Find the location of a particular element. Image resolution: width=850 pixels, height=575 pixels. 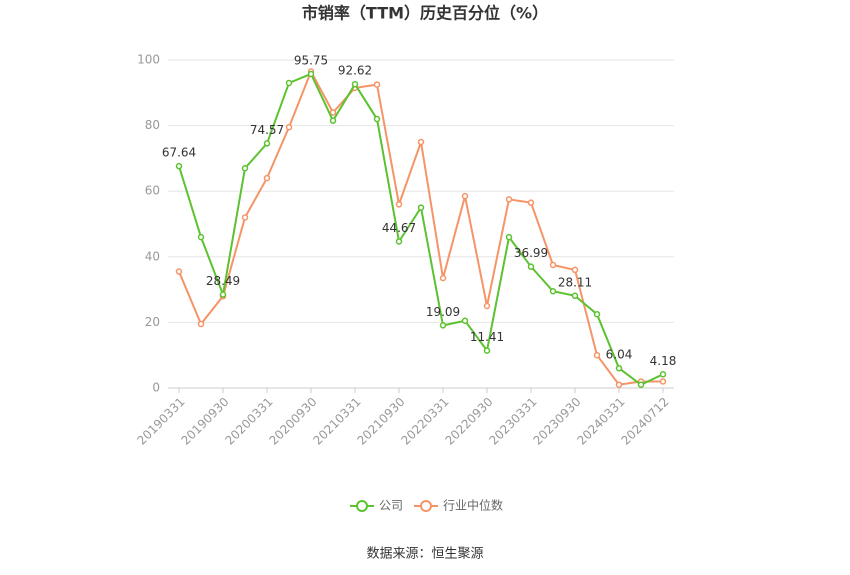

data-label: 28.49 is located at coordinates (223, 281).